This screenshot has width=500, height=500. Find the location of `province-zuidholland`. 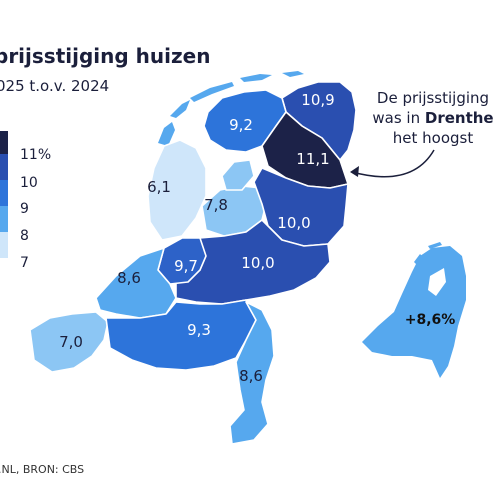

province-zuidholland is located at coordinates (136, 283).